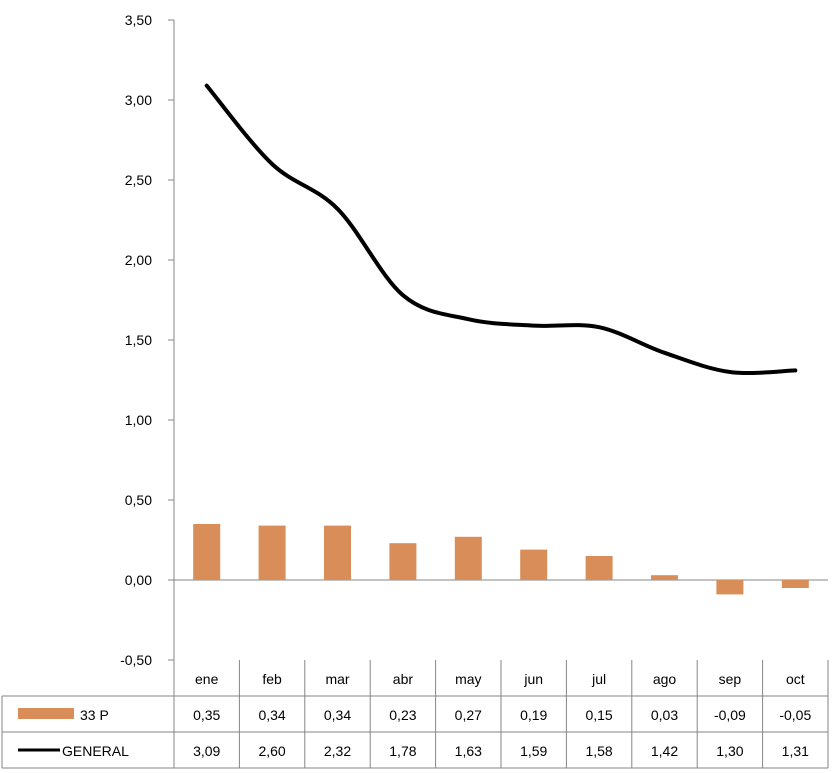 The width and height of the screenshot is (833, 773). Describe the element at coordinates (138, 340) in the screenshot. I see `y-tick-label: 1,50` at that location.